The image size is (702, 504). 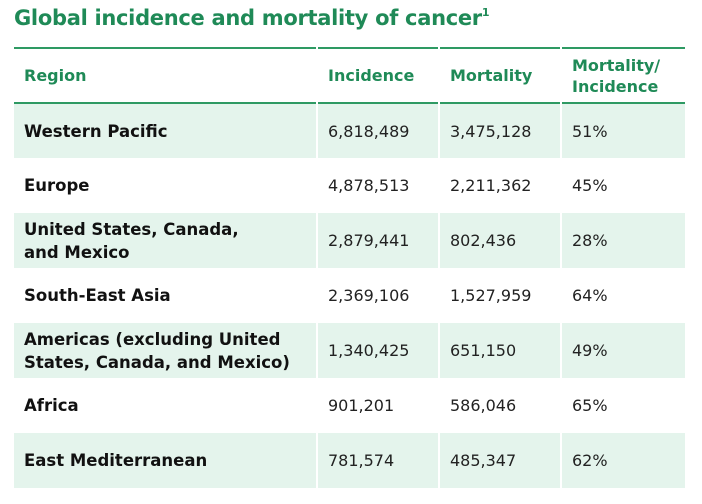 I want to click on table-row: Europe 4,878,513 2,211,362 45%, so click(x=349, y=185).